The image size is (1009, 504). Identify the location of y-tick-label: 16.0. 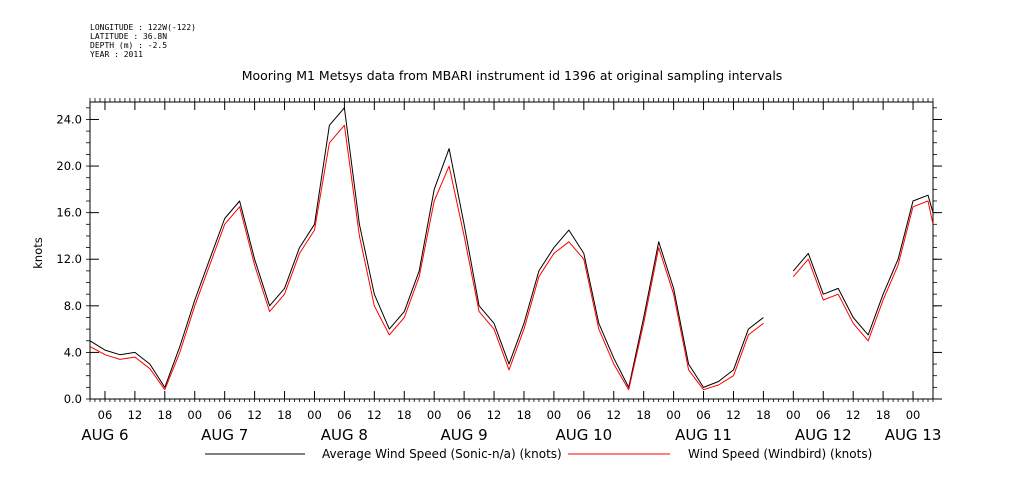
(69, 213).